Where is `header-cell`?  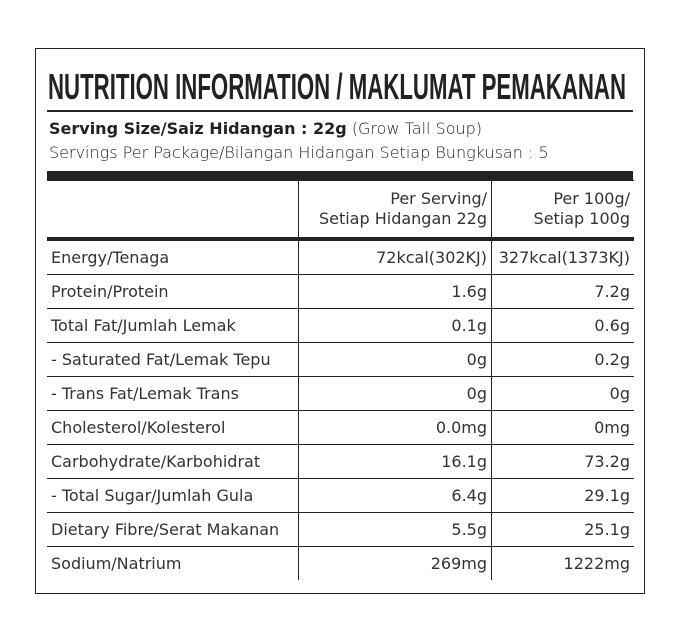 header-cell is located at coordinates (173, 210).